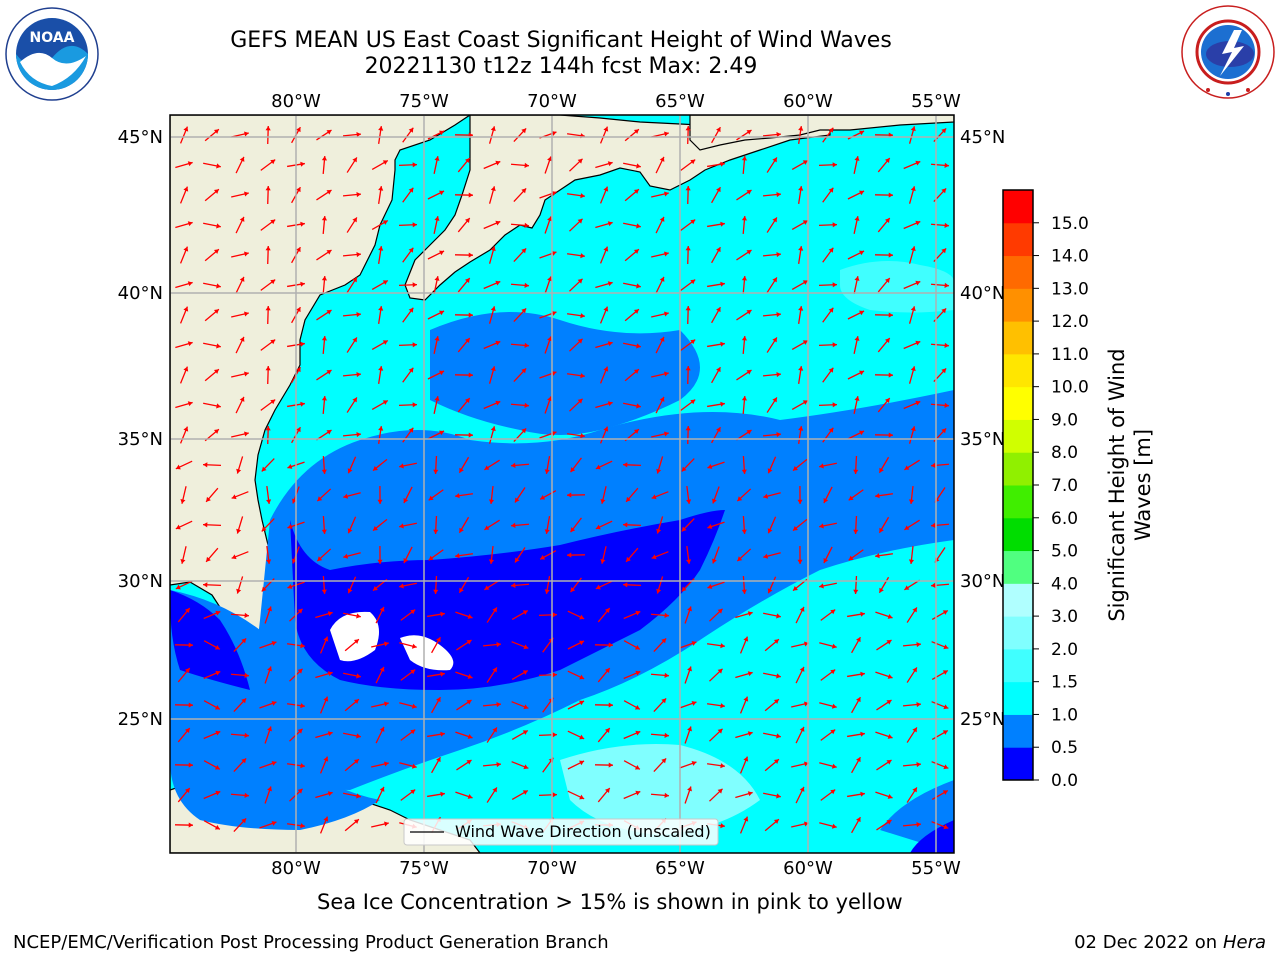 This screenshot has width=1280, height=960. I want to click on nws-logo, so click(1228, 52).